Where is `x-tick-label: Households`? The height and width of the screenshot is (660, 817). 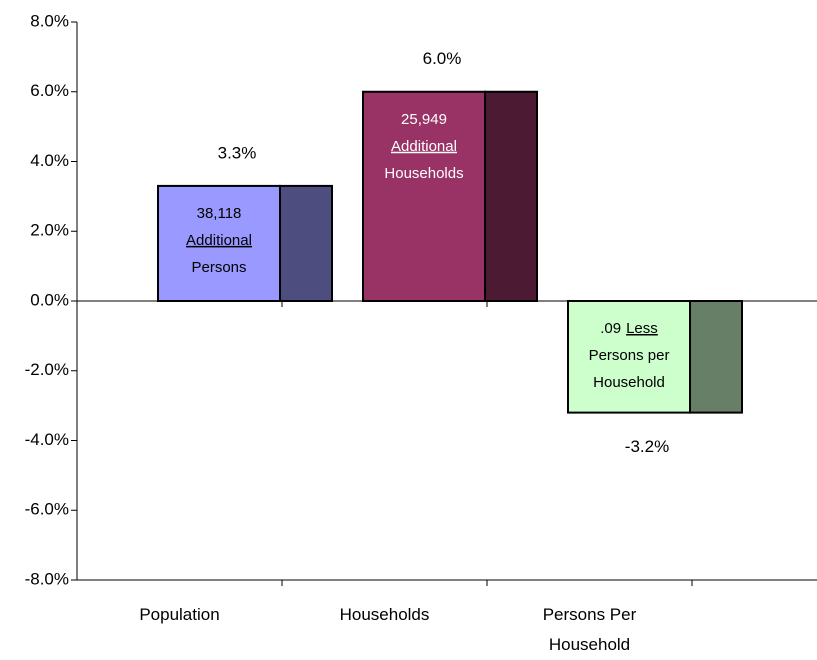 x-tick-label: Households is located at coordinates (384, 614).